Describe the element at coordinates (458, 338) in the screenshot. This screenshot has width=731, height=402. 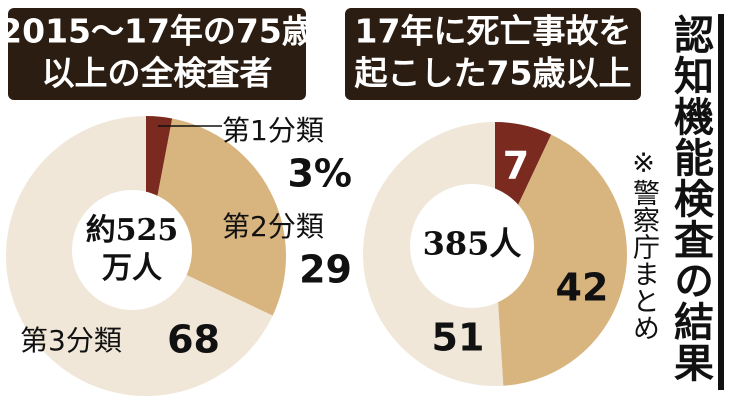
I see `value-label: 51` at that location.